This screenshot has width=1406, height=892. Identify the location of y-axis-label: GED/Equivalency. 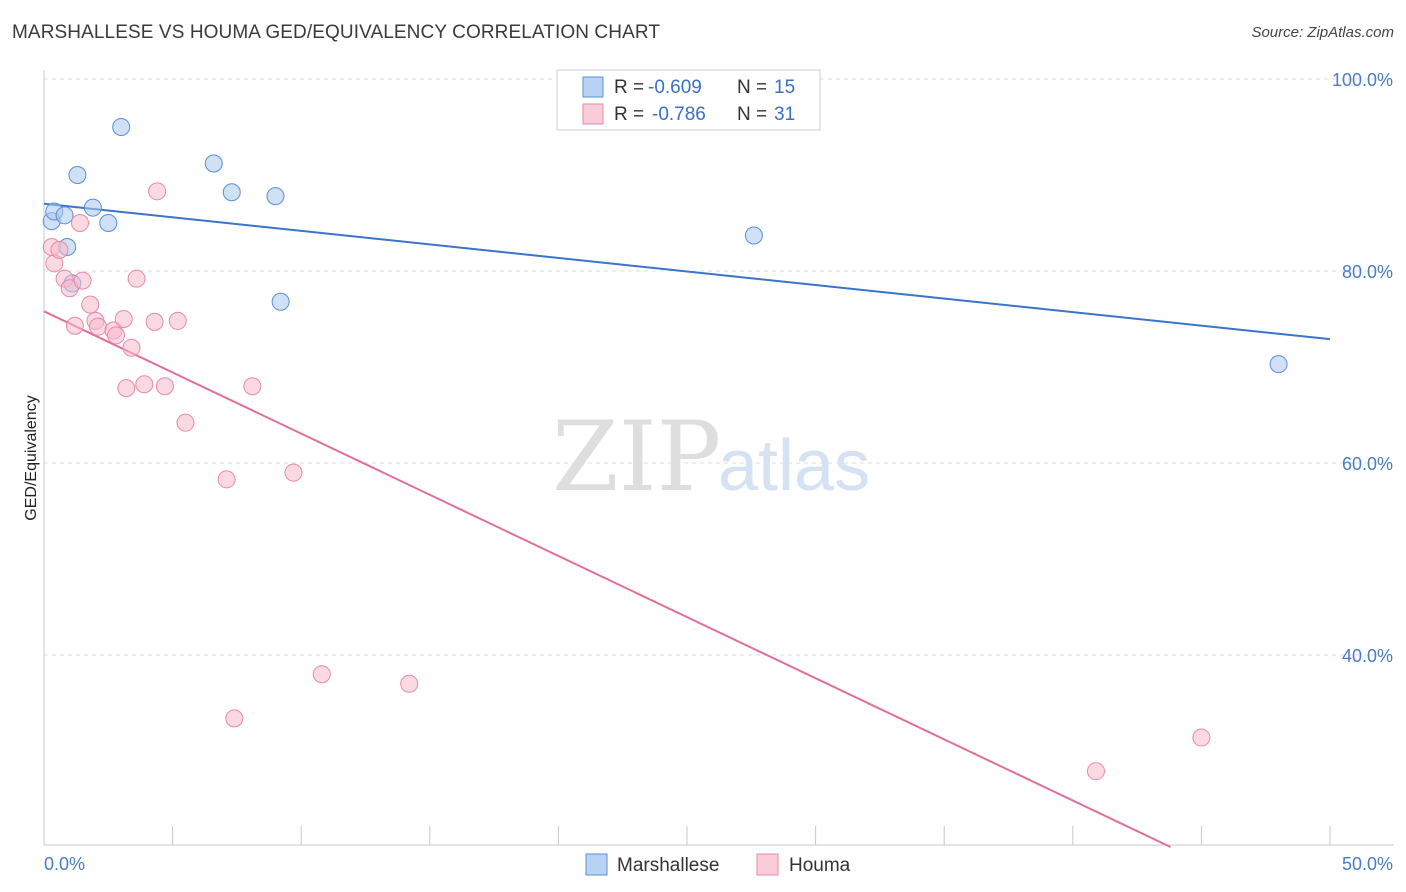
(31, 457).